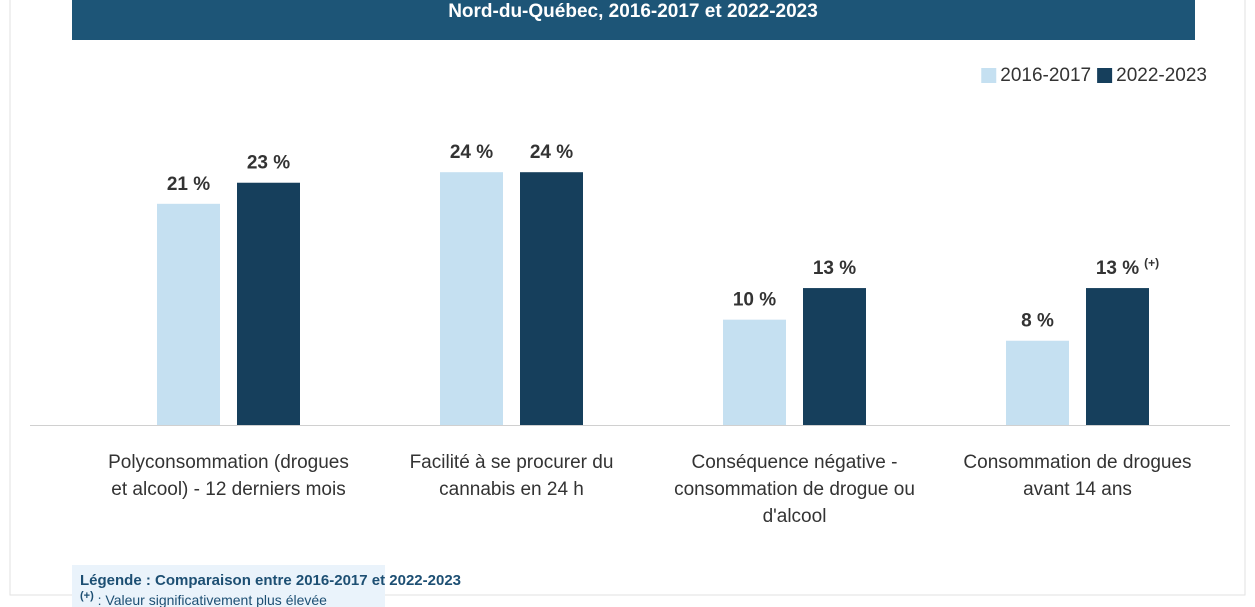  Describe the element at coordinates (210, 599) in the screenshot. I see `note-desc: : Valeur significativement plus élevée` at that location.